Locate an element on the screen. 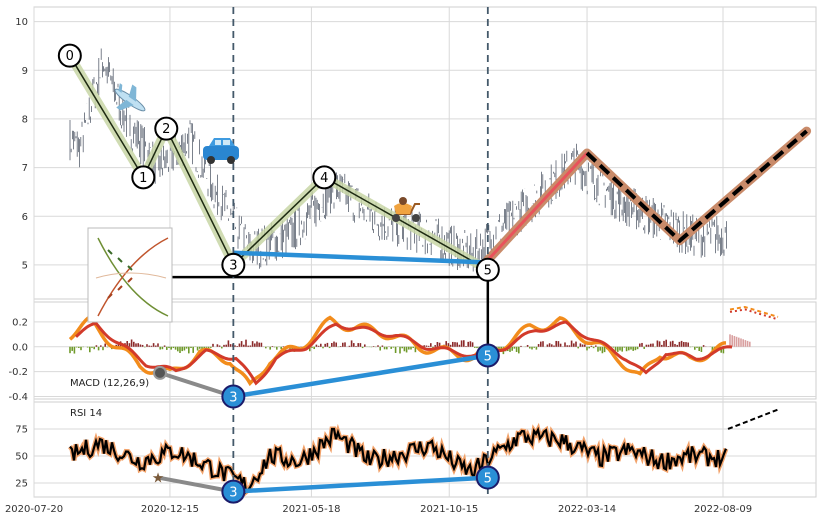 Image resolution: width=822 pixels, height=520 pixels. star-icon: ★ is located at coordinates (158, 479).